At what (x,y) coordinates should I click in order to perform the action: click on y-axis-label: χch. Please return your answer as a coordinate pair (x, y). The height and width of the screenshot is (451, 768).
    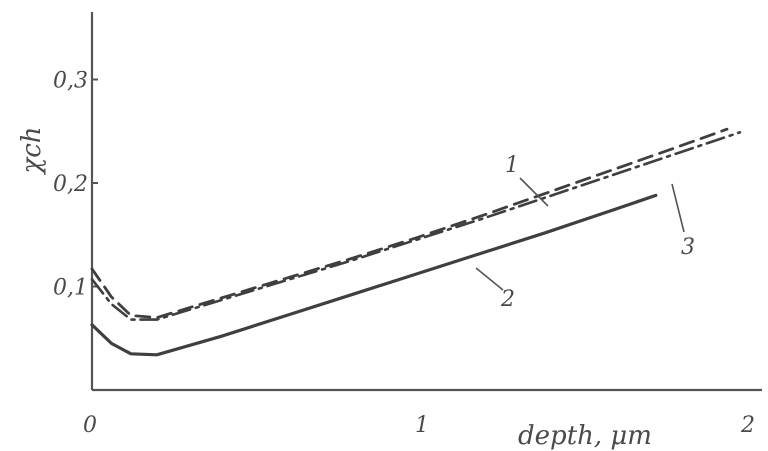
    Looking at the image, I should click on (32, 150).